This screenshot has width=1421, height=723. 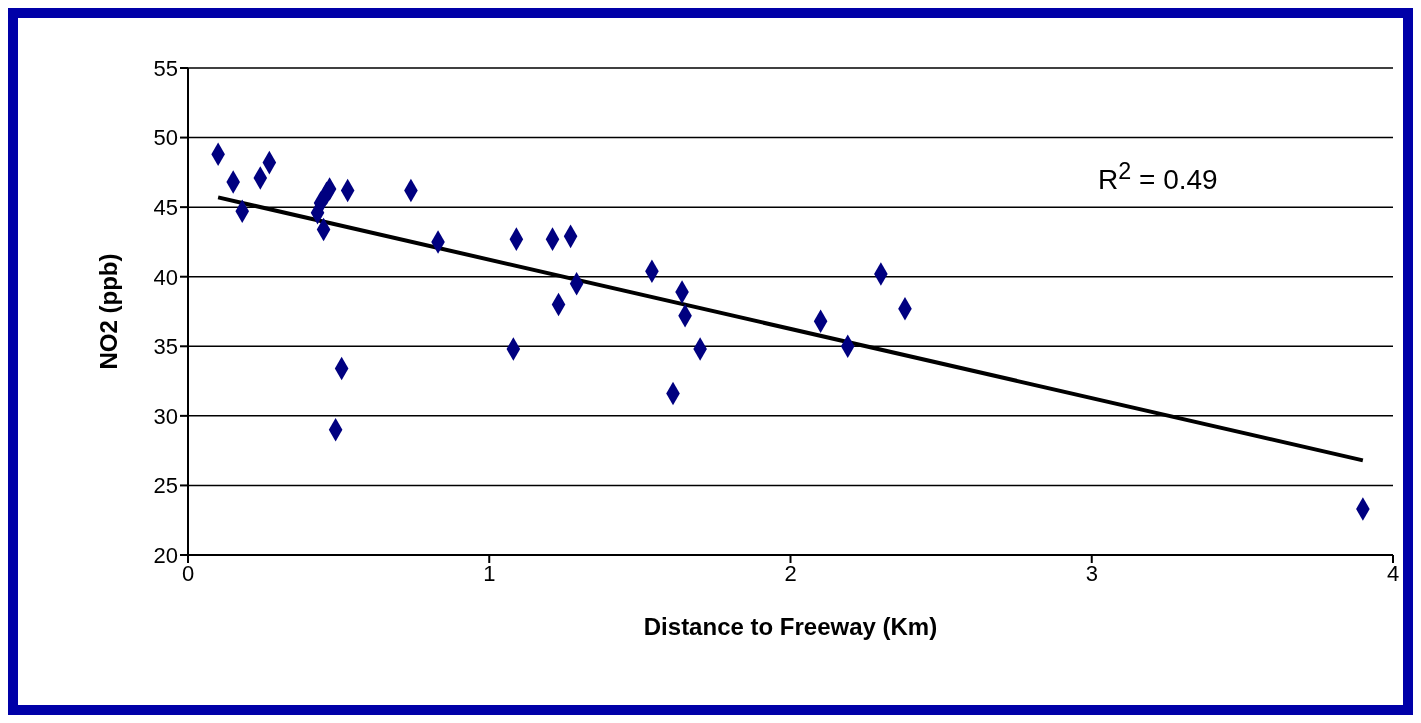 I want to click on y-tick-label: 35, so click(x=165, y=347).